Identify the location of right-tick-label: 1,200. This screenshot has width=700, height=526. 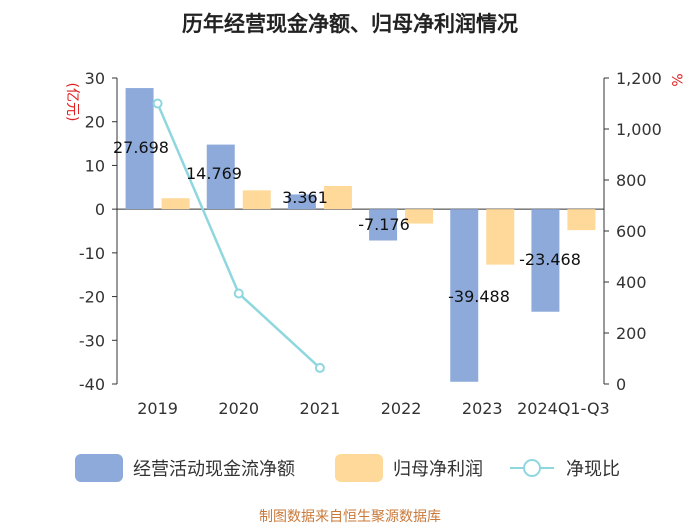
(639, 78).